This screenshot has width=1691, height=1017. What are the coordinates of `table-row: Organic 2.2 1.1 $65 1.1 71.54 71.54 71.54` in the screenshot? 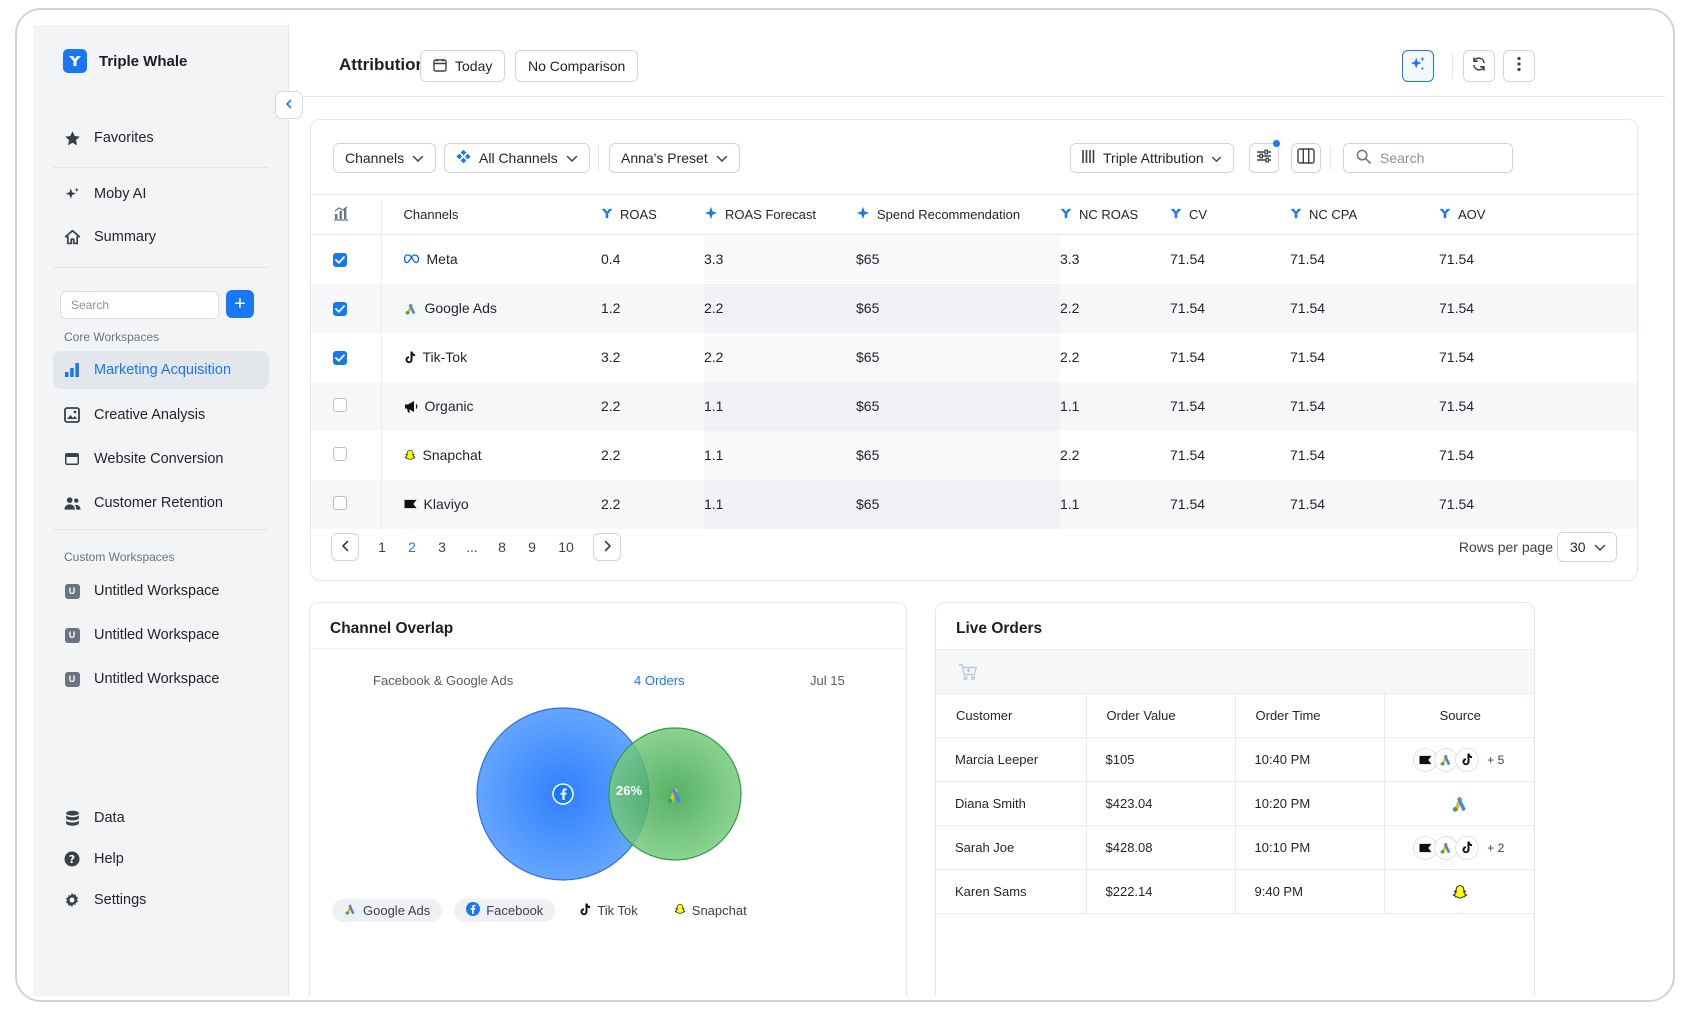 It's located at (974, 406).